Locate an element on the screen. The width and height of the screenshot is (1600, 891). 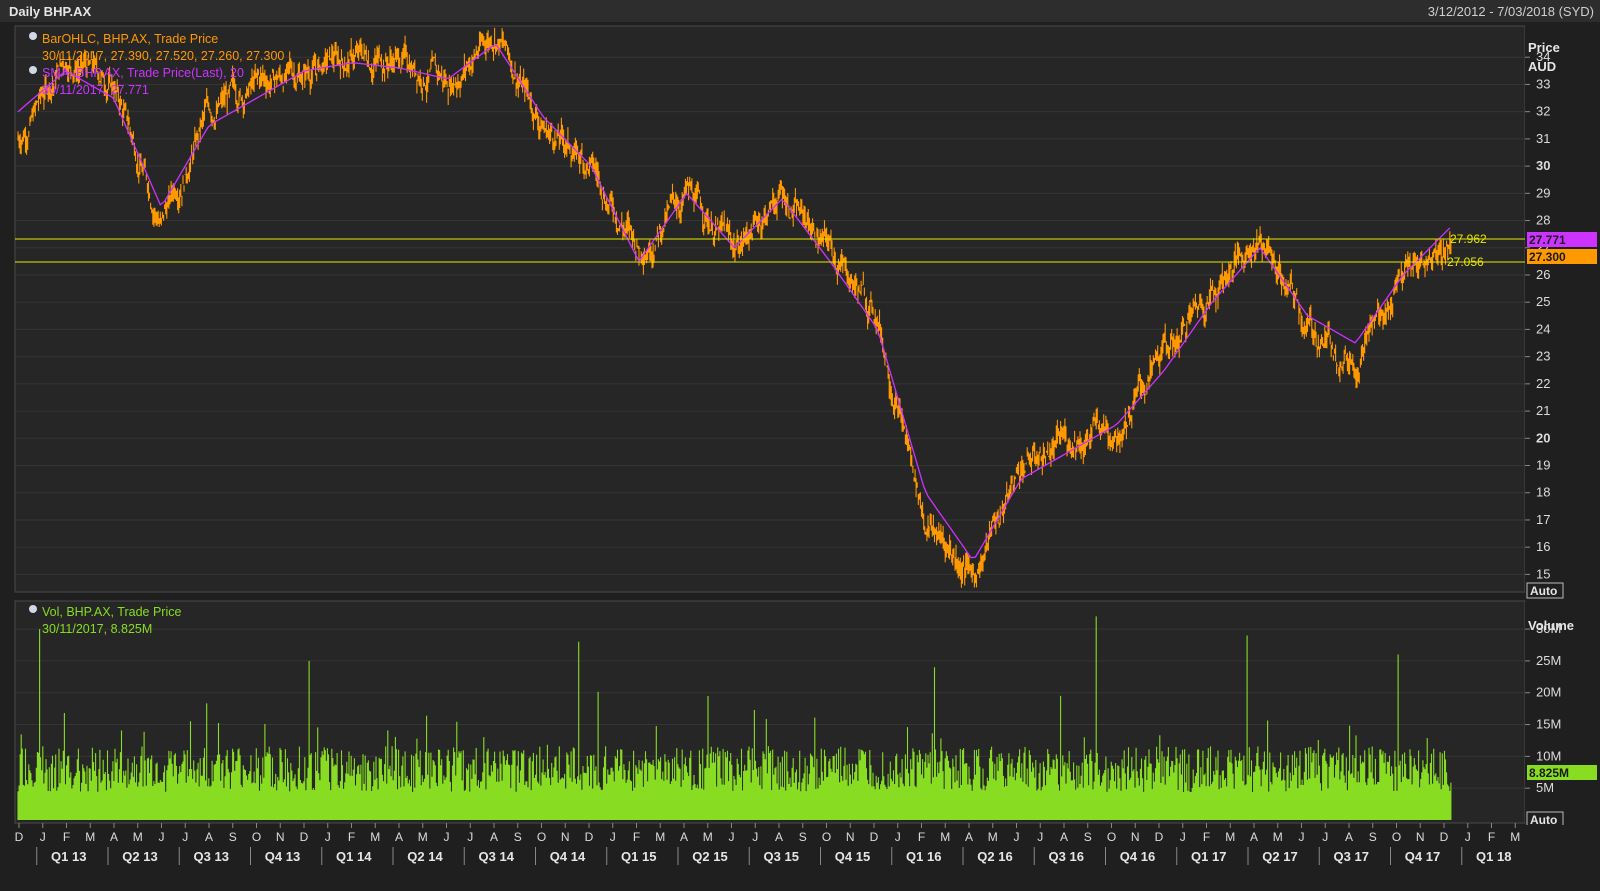
sma-legend-icon is located at coordinates (33, 70).